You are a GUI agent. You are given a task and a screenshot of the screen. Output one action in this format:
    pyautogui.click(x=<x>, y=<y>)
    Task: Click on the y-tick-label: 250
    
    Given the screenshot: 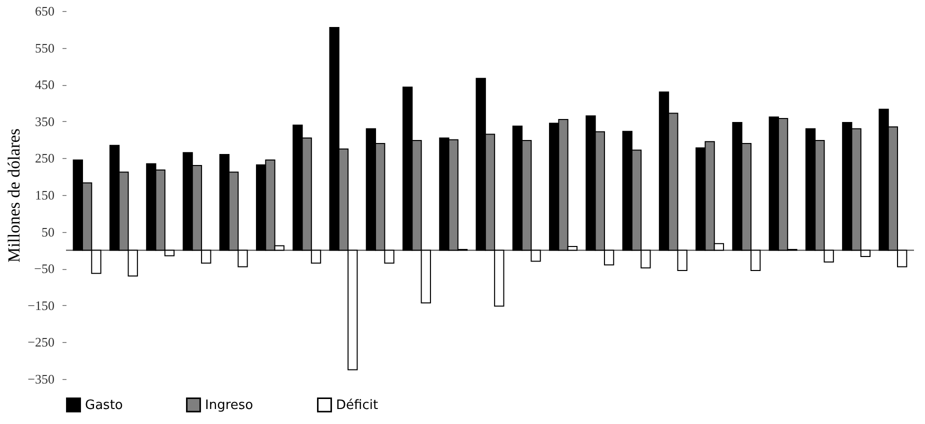 What is the action you would take?
    pyautogui.click(x=44, y=158)
    